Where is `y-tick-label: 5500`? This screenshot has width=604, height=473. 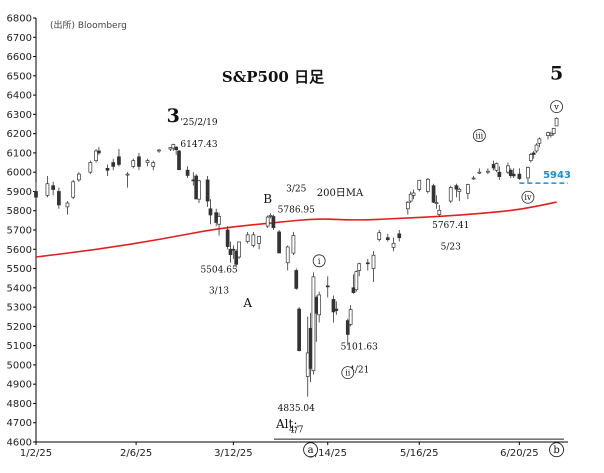
y-tick-label: 5500 is located at coordinates (19, 269).